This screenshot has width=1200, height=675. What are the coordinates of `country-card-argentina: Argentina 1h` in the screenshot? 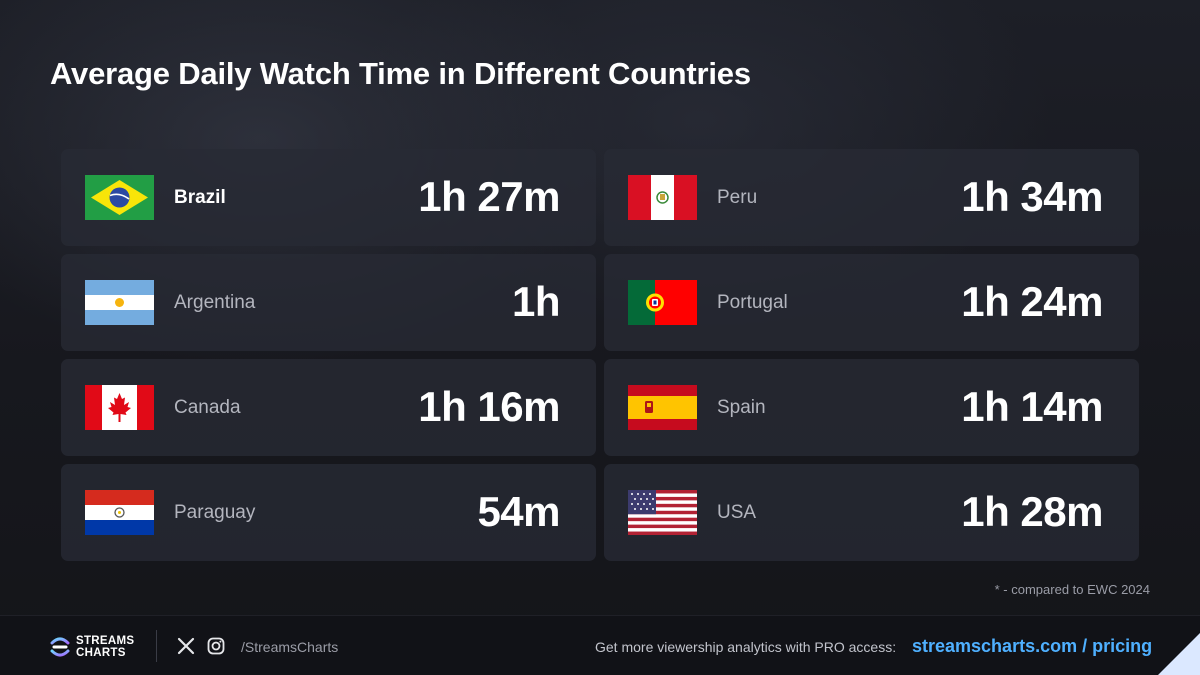 It's located at (328, 302).